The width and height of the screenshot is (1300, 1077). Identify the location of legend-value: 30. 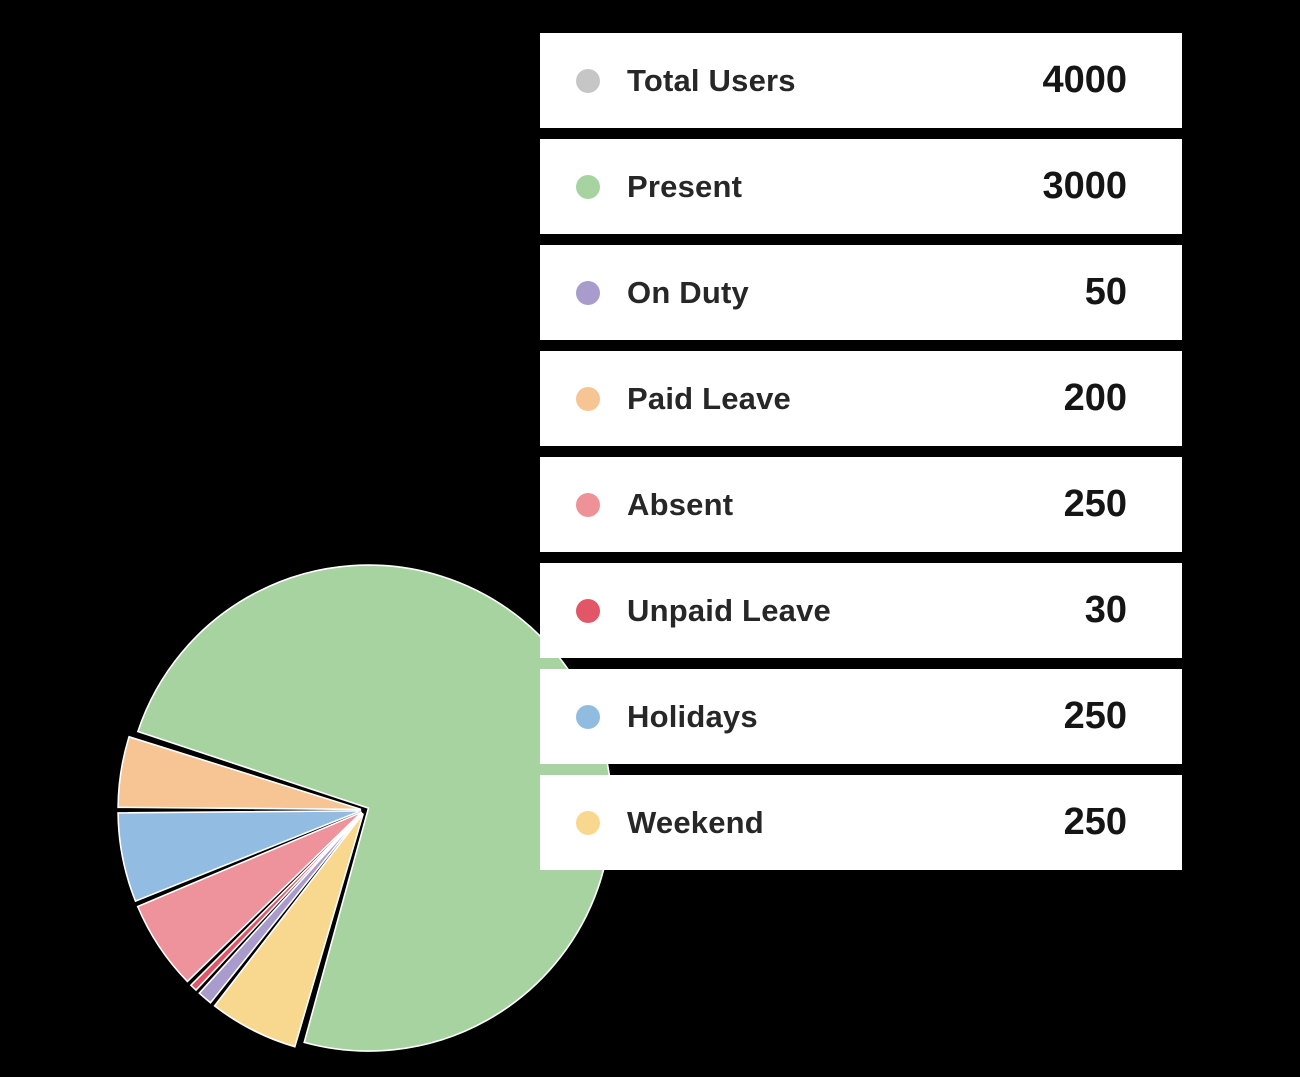
(1105, 610).